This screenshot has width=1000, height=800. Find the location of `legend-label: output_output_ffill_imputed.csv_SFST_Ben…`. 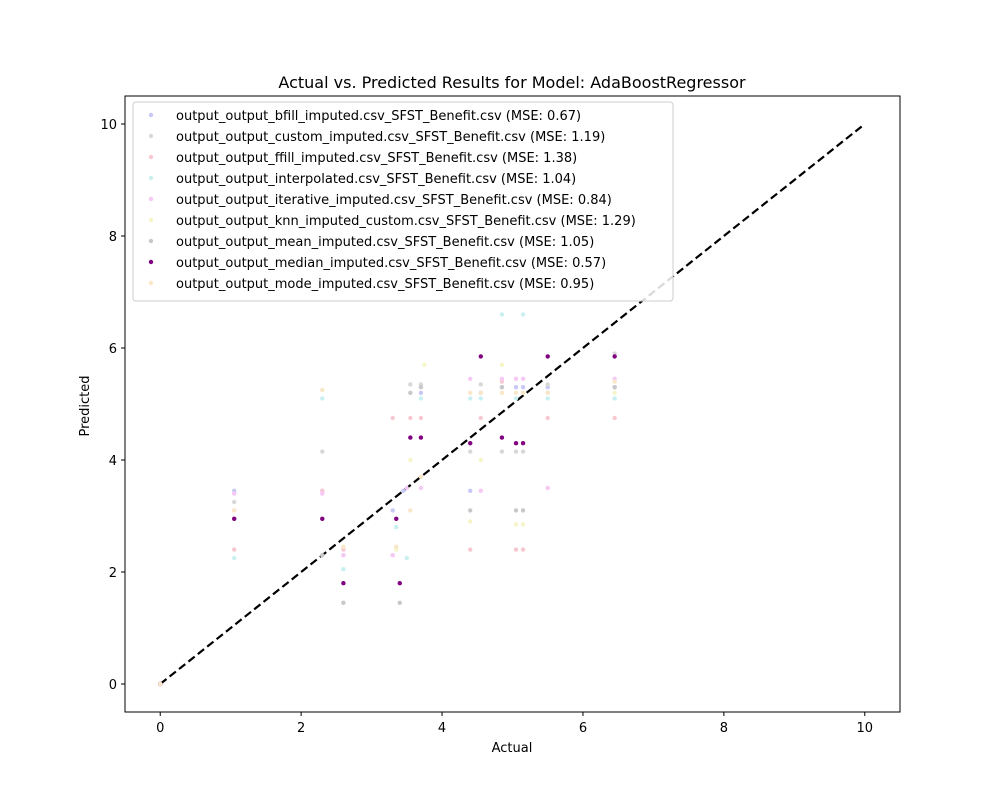

legend-label: output_output_ffill_imputed.csv_SFST_Ben… is located at coordinates (376, 158).